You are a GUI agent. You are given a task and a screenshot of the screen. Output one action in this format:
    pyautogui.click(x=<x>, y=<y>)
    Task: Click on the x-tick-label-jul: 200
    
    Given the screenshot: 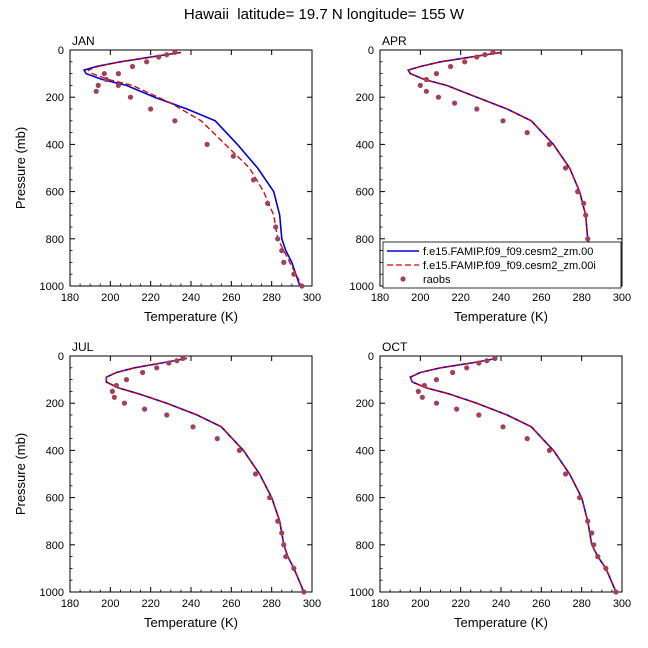 What is the action you would take?
    pyautogui.click(x=110, y=604)
    